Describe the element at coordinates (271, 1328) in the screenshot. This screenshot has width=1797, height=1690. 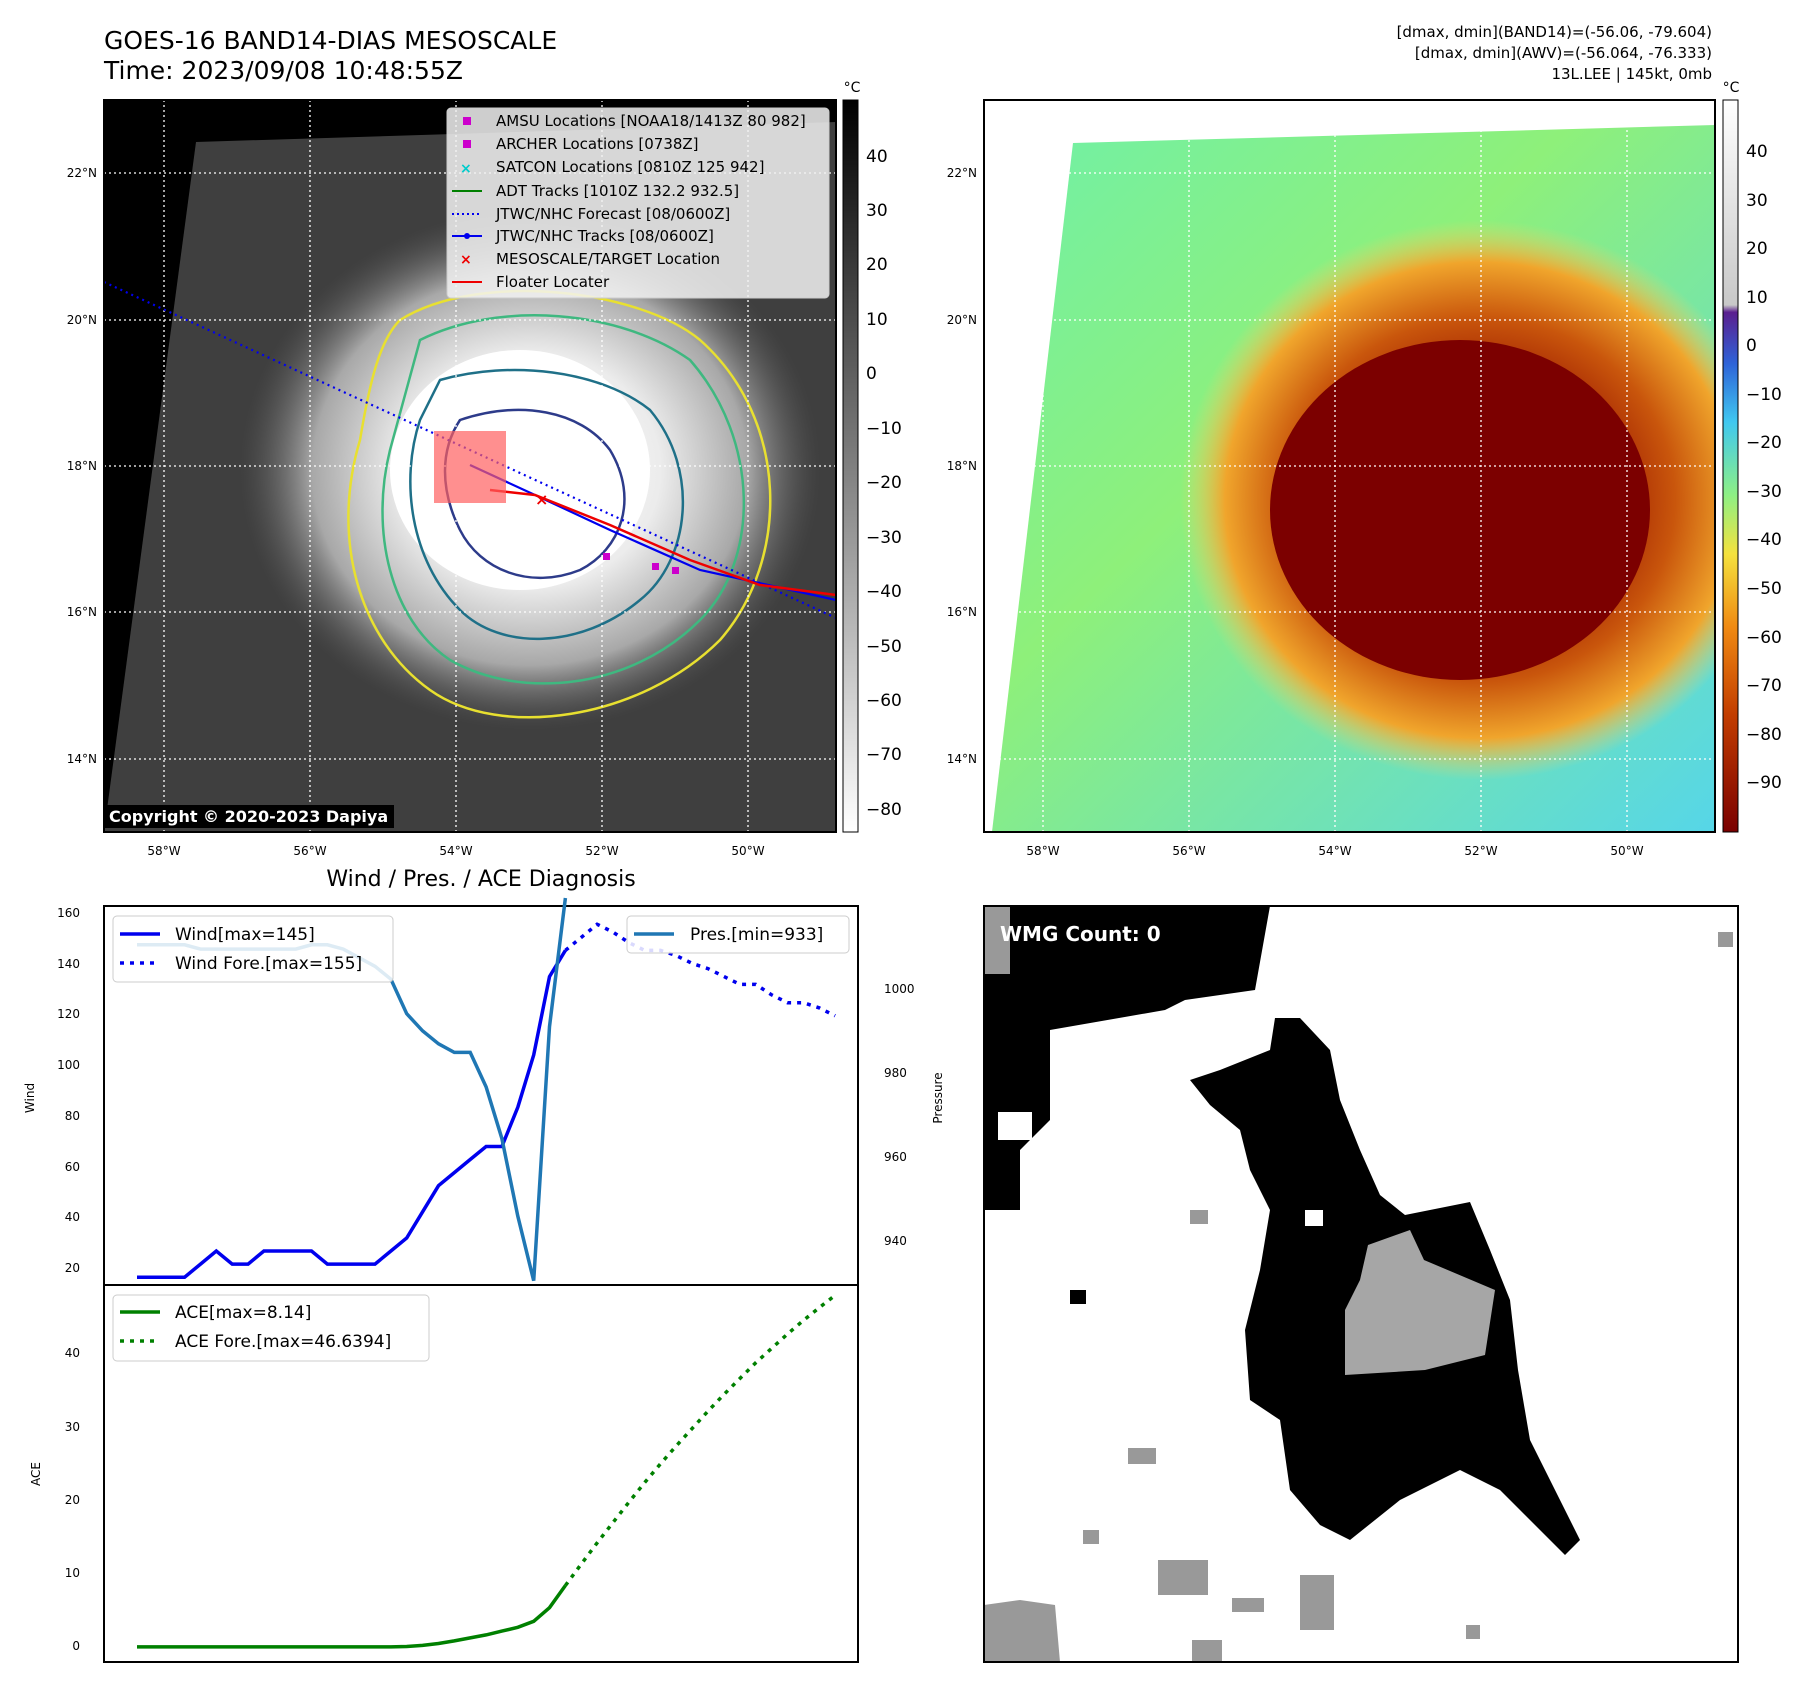
I see `ace-legend: ACE[max=8.14] ACE Fore.[max=46.6394]` at that location.